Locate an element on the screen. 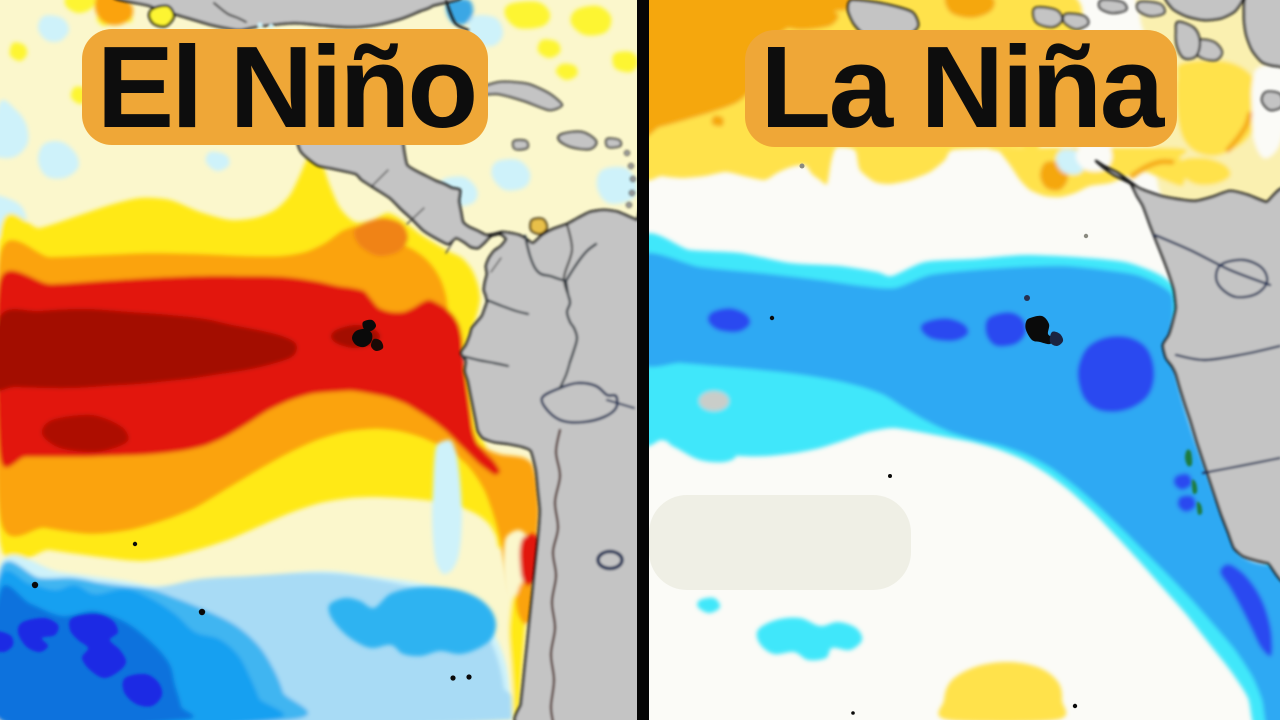 The height and width of the screenshot is (720, 1280). svg-text: La Niña is located at coordinates (962, 87).